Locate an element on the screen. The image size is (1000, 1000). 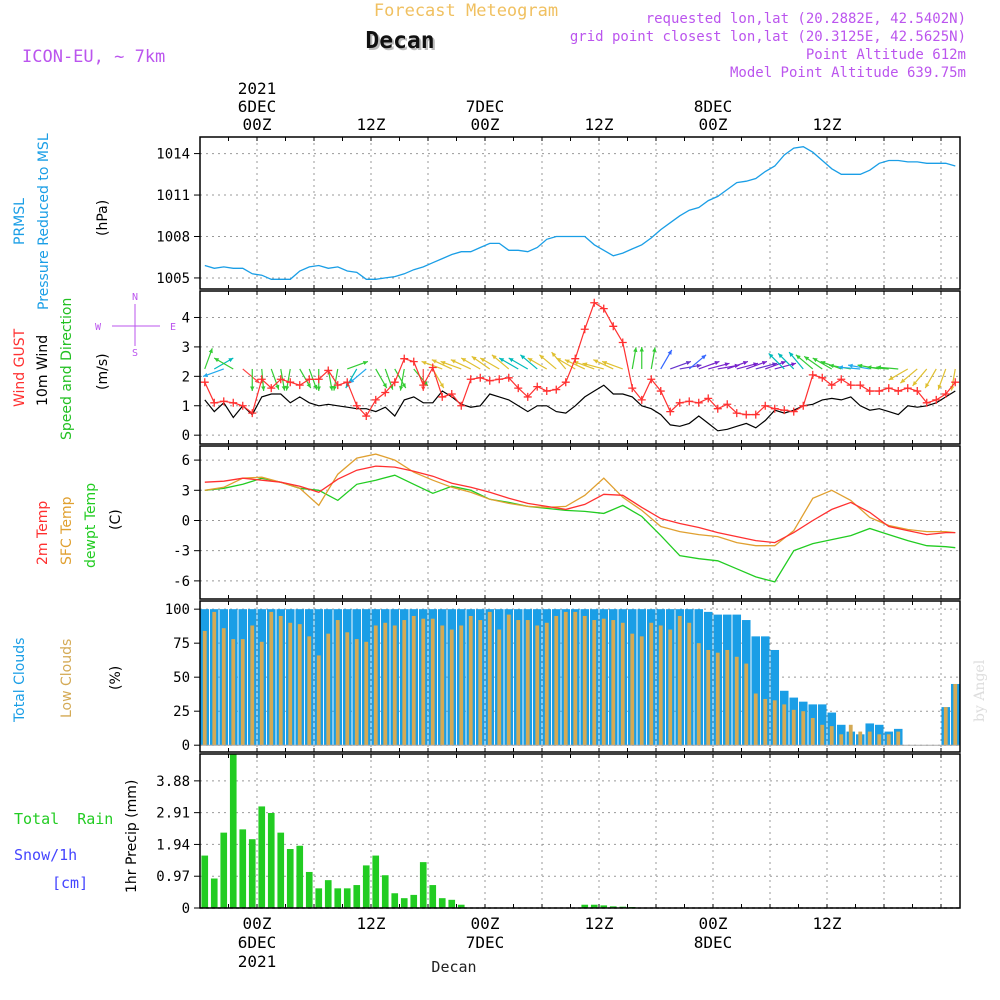
pressure-frame is located at coordinates (580, 213).